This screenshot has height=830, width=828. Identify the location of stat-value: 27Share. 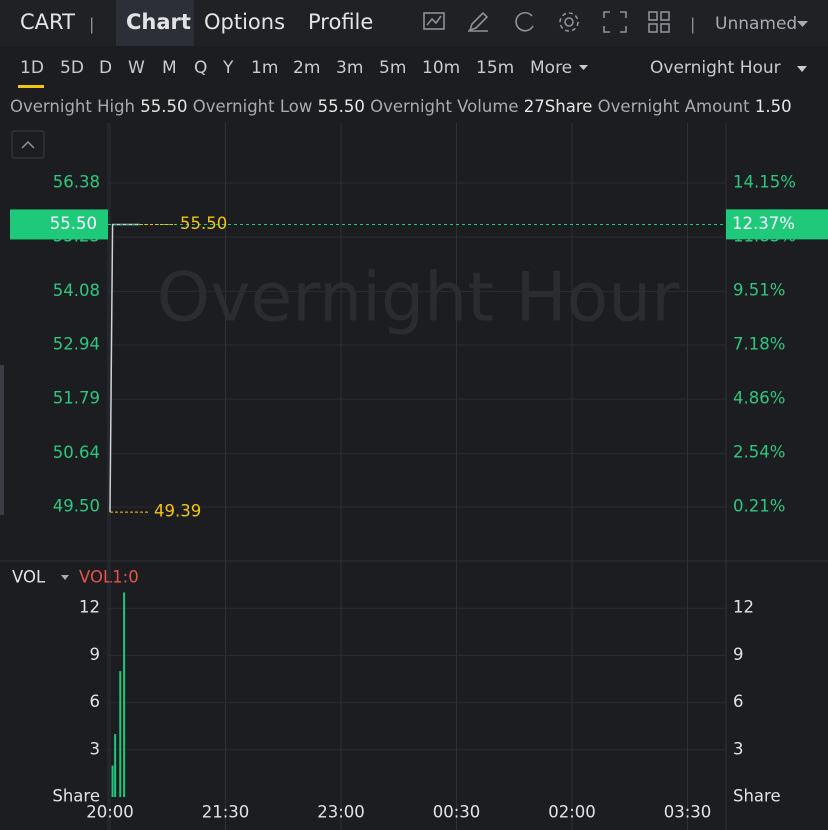
(558, 106).